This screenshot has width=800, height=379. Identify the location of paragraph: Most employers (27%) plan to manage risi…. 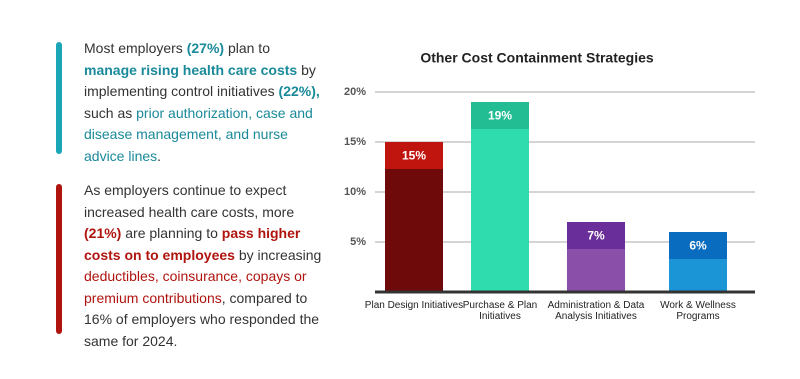
(204, 102).